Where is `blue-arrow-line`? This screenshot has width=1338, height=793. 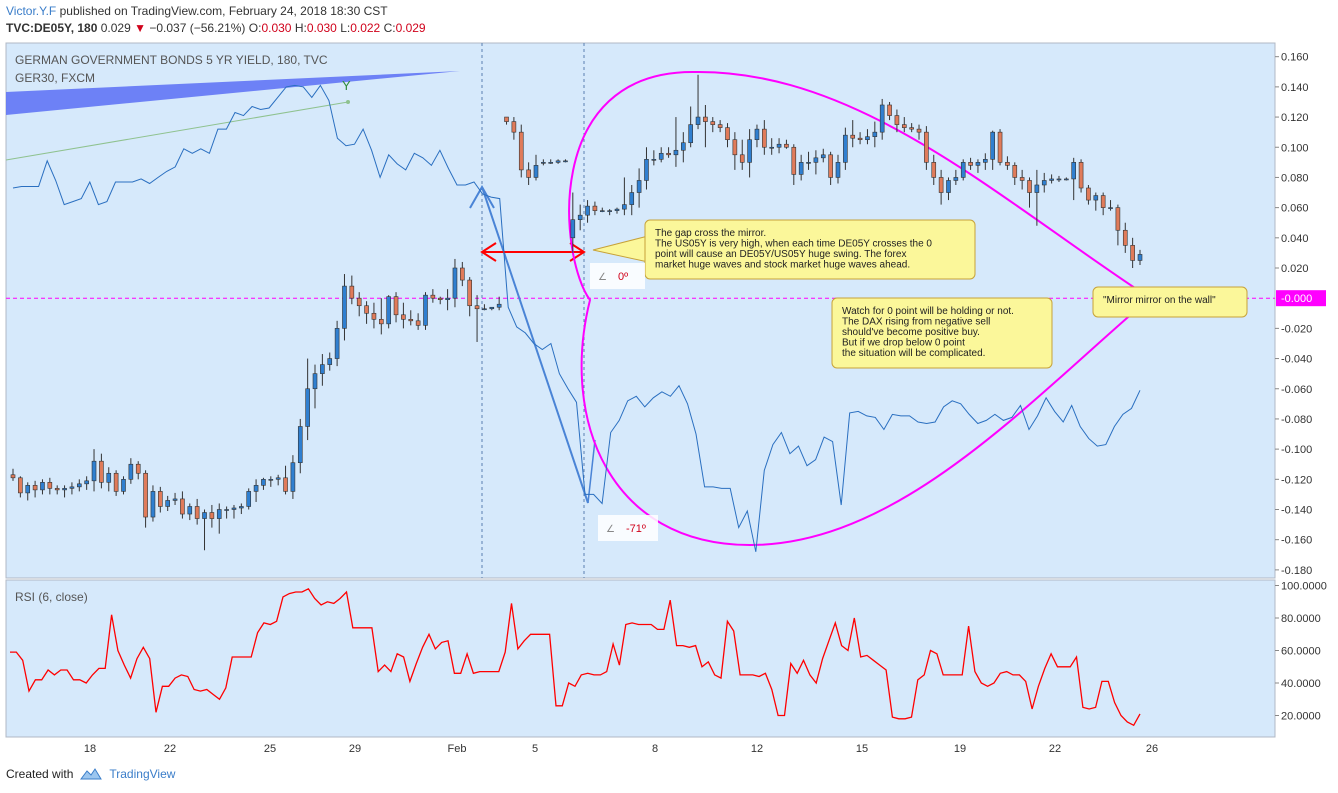
blue-arrow-line is located at coordinates (535, 345).